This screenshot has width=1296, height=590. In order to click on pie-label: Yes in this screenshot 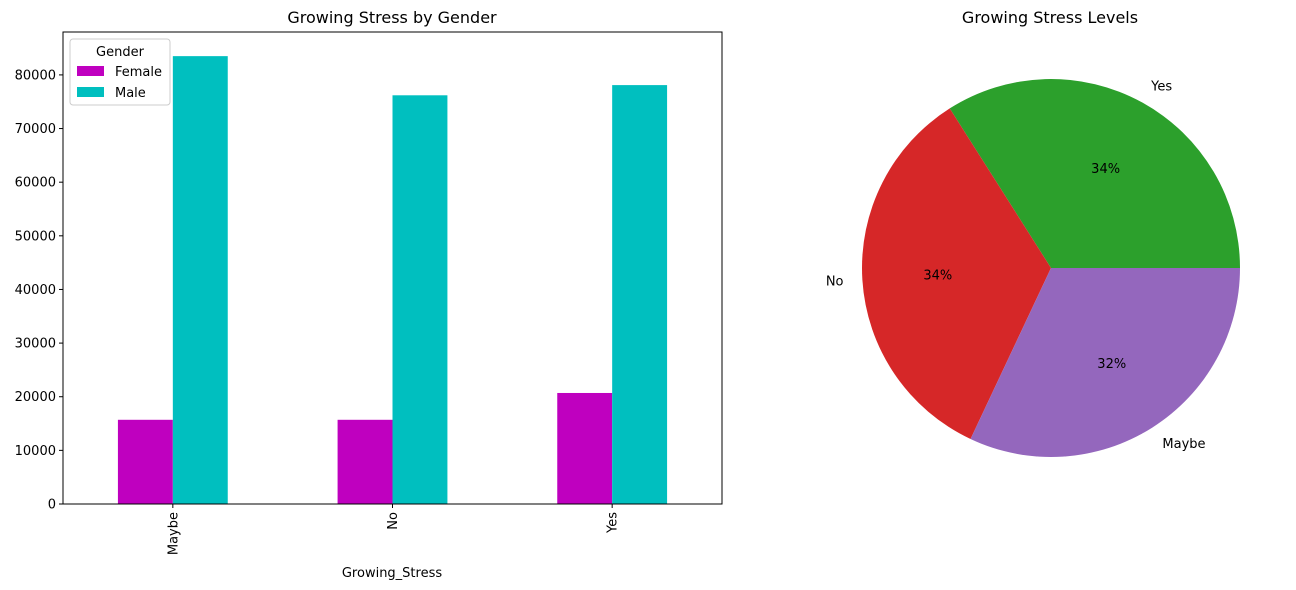, I will do `click(1161, 86)`.